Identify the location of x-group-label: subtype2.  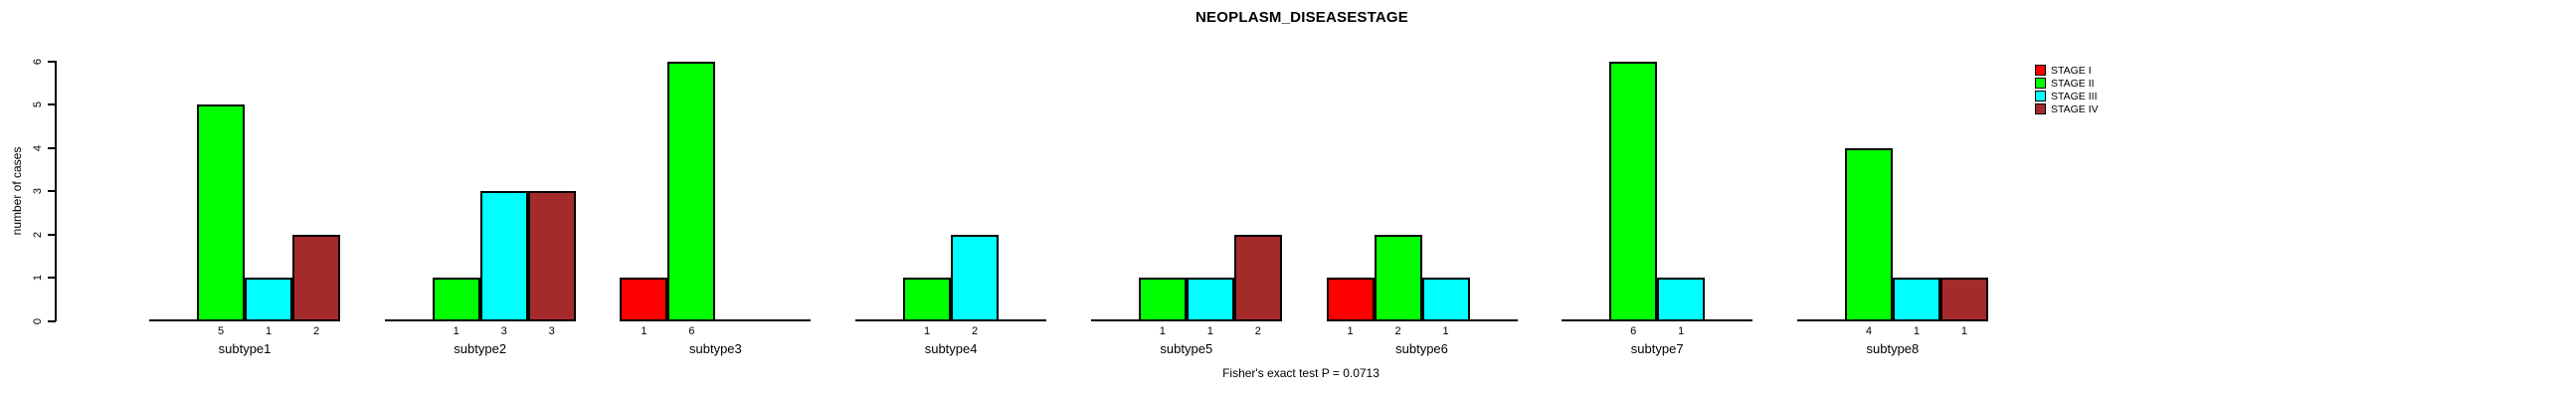
(480, 348).